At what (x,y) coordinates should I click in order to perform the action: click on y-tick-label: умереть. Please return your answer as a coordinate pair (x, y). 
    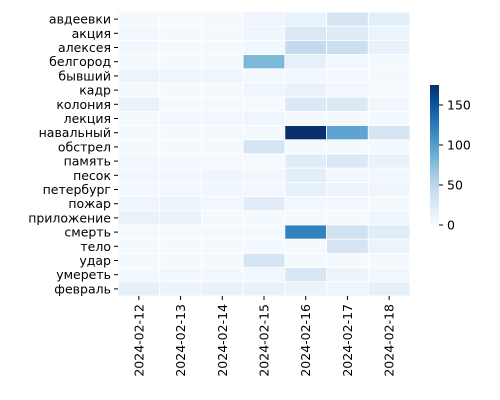
    Looking at the image, I should click on (83, 274).